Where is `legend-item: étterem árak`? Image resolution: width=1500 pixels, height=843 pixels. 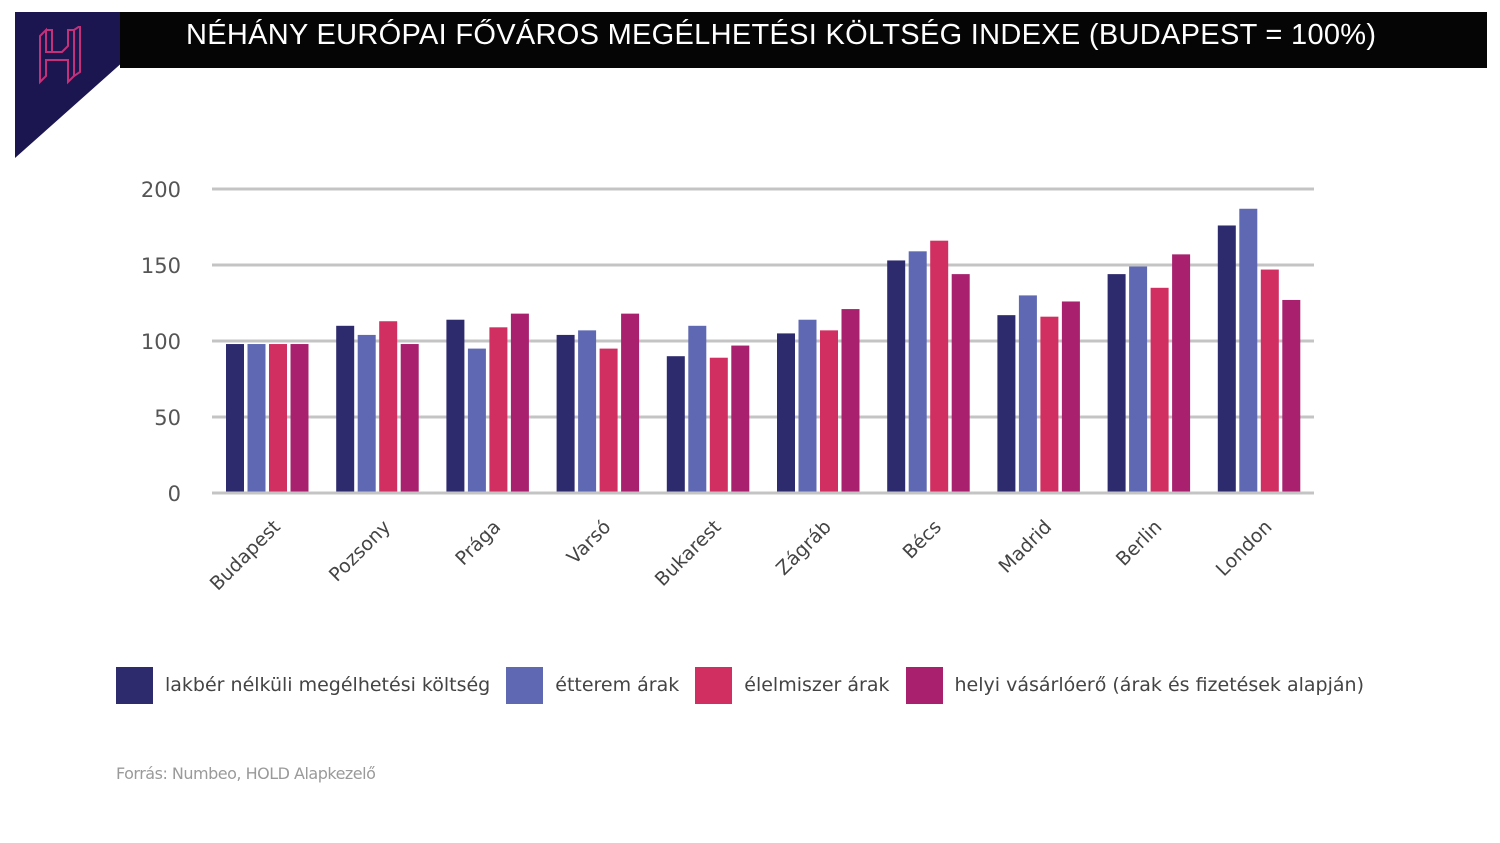
legend-item: étterem árak is located at coordinates (593, 685).